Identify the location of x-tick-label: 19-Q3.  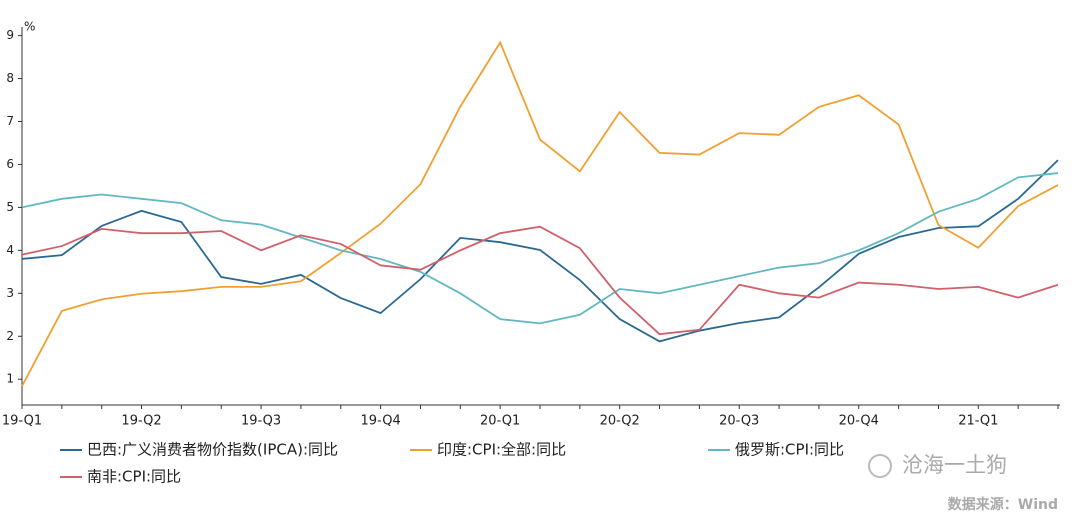
(261, 421).